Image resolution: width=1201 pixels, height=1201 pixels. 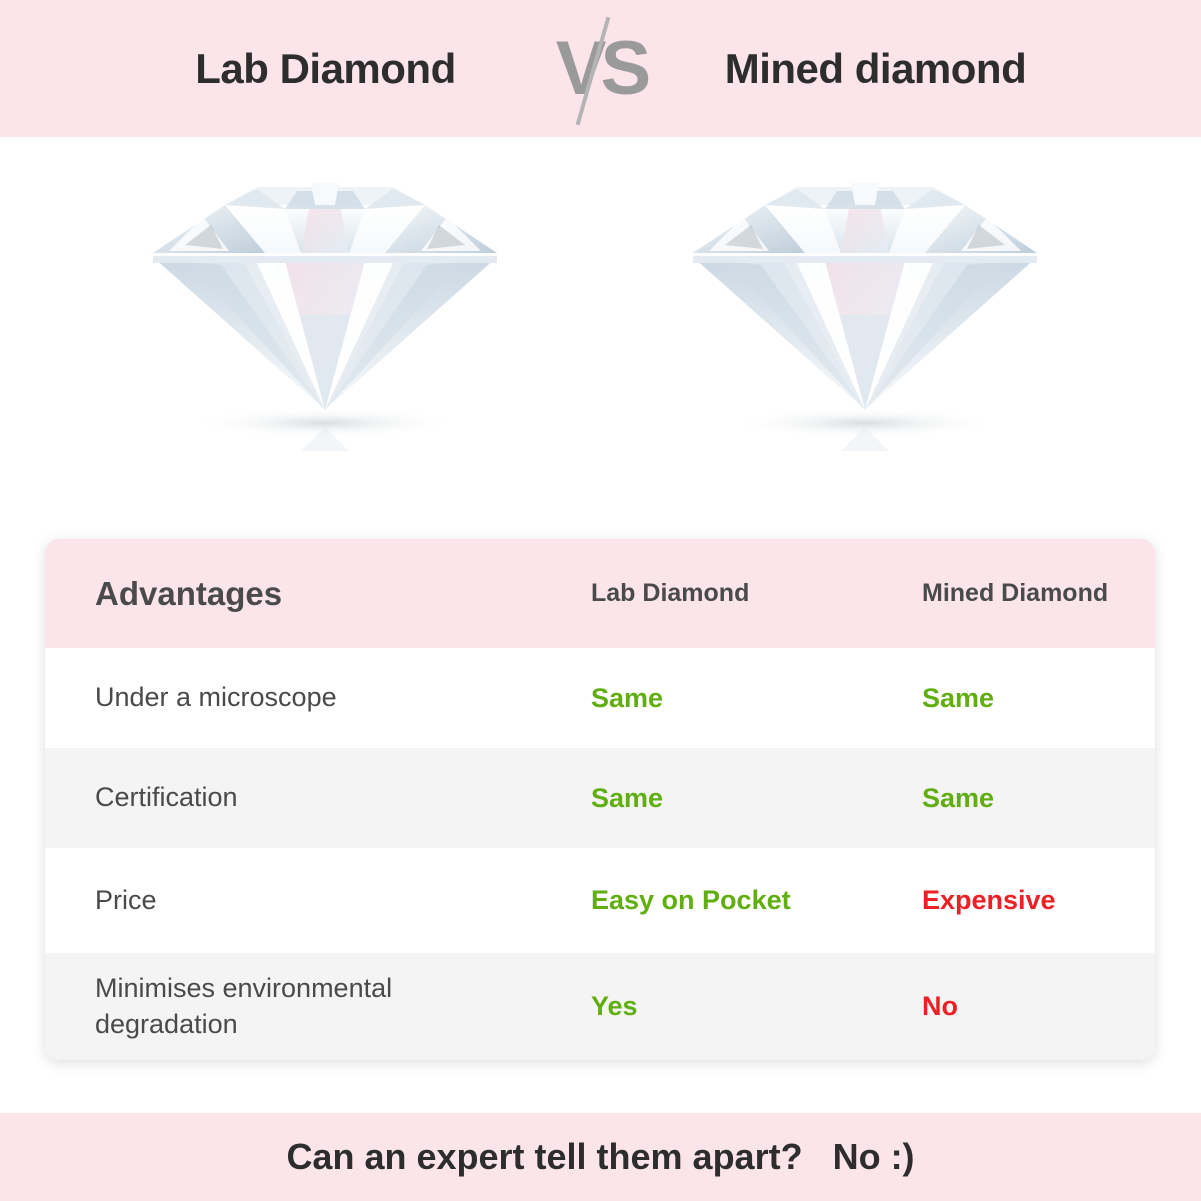 What do you see at coordinates (614, 1006) in the screenshot?
I see `value-lab: Yes` at bounding box center [614, 1006].